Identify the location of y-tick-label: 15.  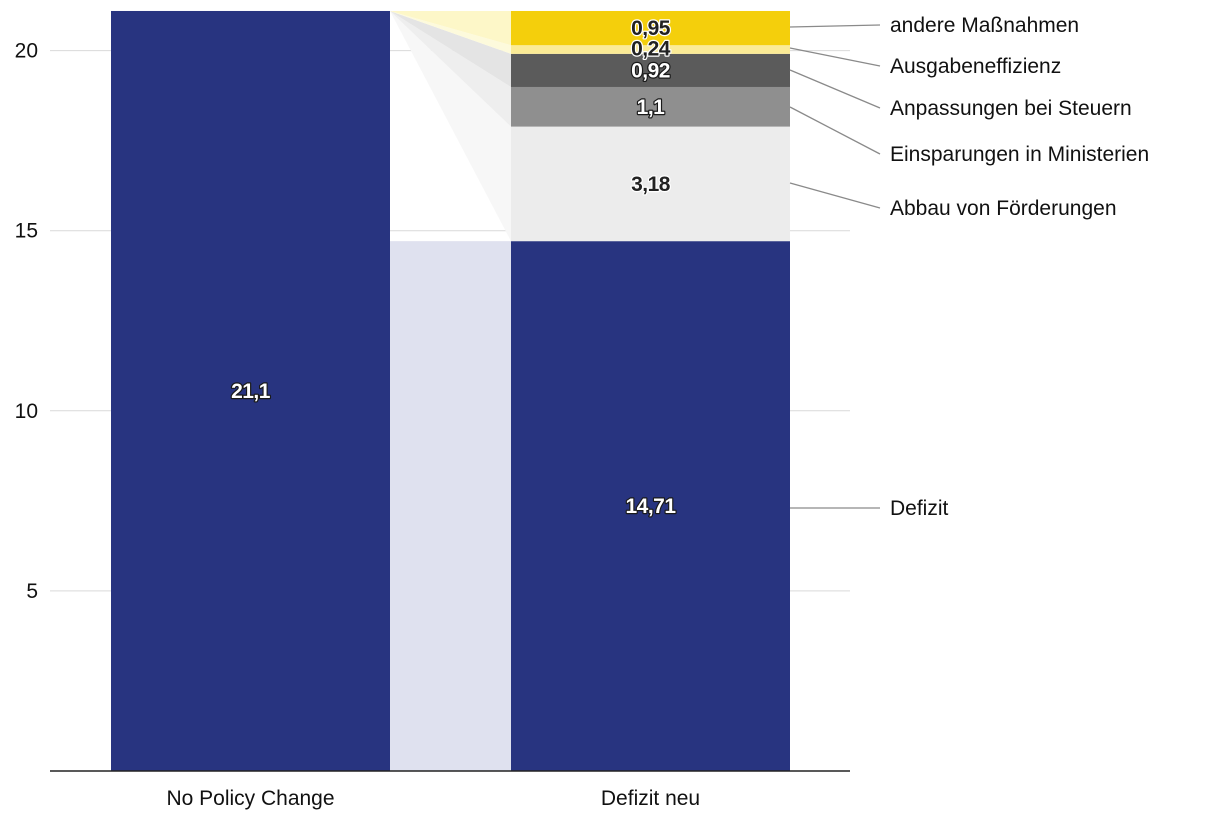
(26, 231).